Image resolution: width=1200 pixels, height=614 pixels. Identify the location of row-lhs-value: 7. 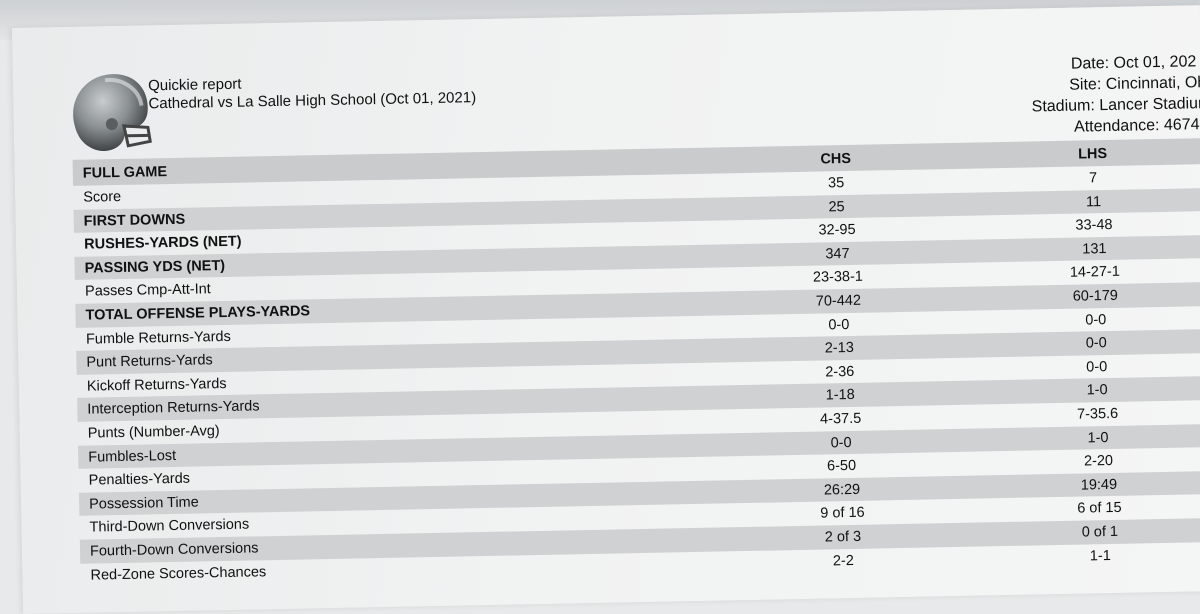
(1093, 178).